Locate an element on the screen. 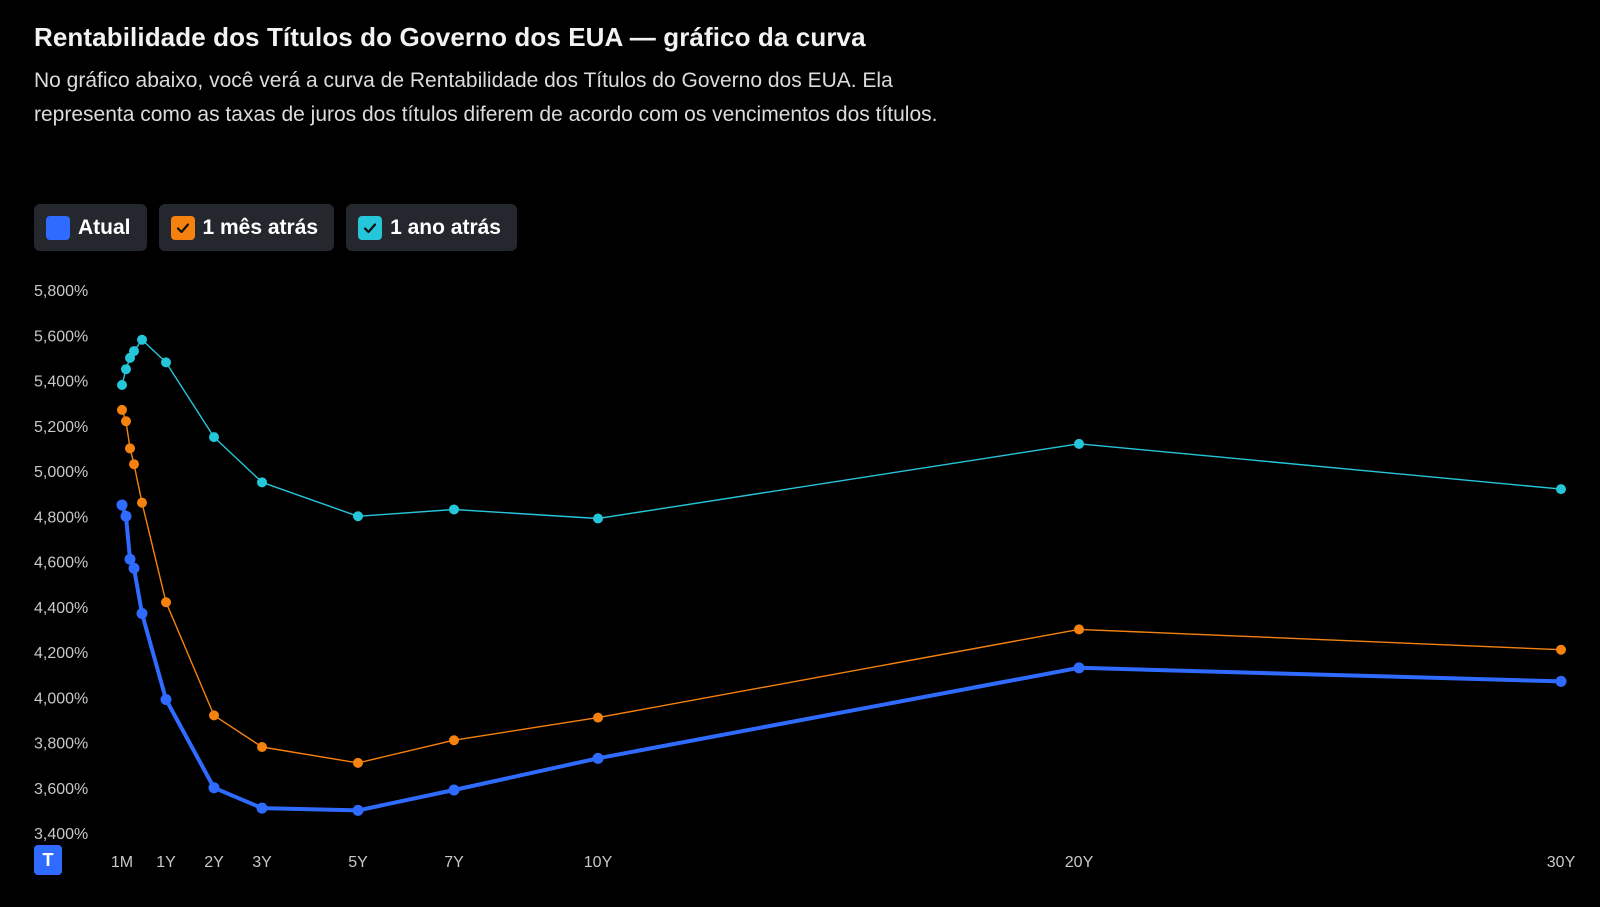 Image resolution: width=1600 pixels, height=907 pixels. y-tick-label: 4,400% is located at coordinates (61, 608).